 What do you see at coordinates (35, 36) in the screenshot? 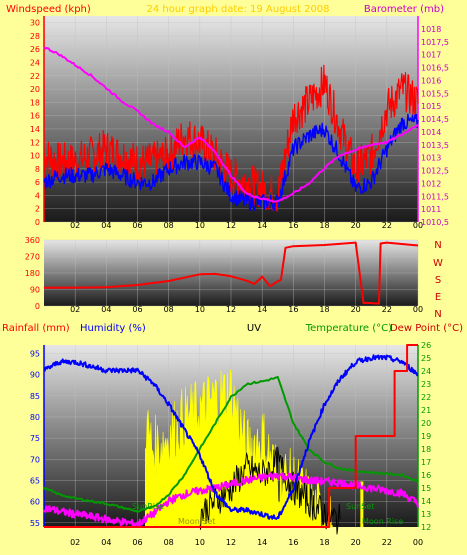
I see `wind-y-tick: 28` at bounding box center [35, 36].